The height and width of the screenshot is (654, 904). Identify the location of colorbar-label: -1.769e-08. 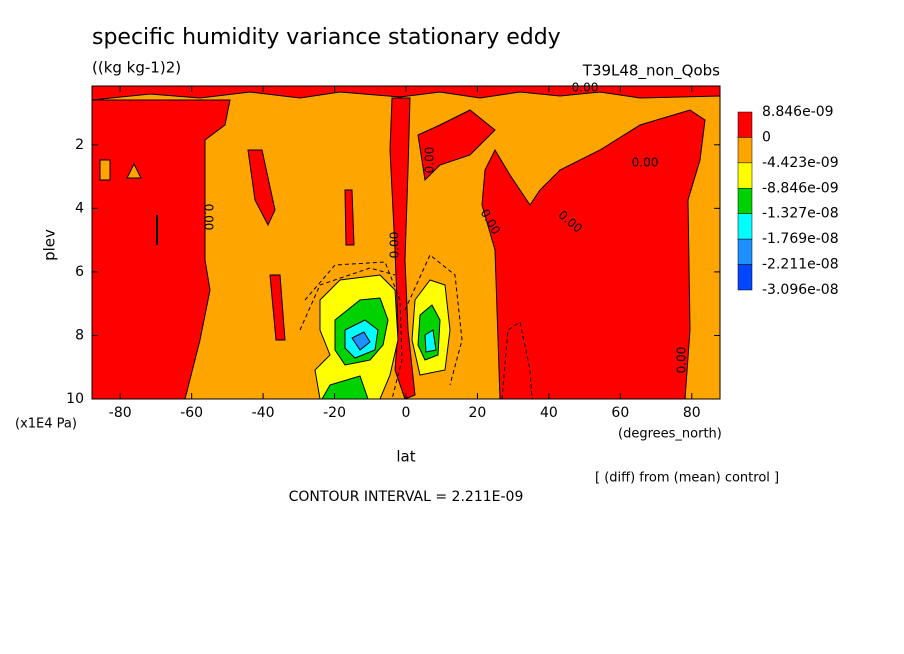
(800, 239).